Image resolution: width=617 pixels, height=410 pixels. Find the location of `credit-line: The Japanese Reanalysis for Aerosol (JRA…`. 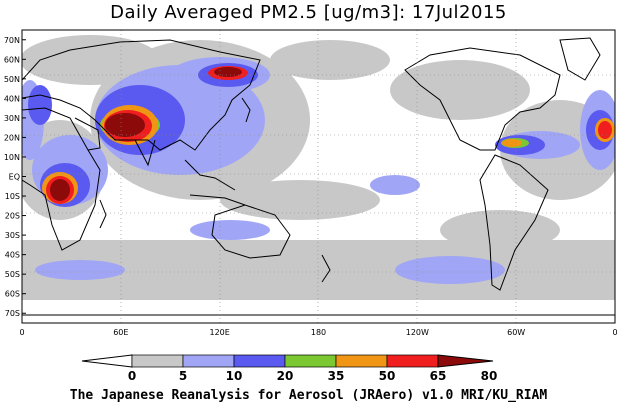

credit-line: The Japanese Reanalysis for Aerosol (JRA… is located at coordinates (308, 395).